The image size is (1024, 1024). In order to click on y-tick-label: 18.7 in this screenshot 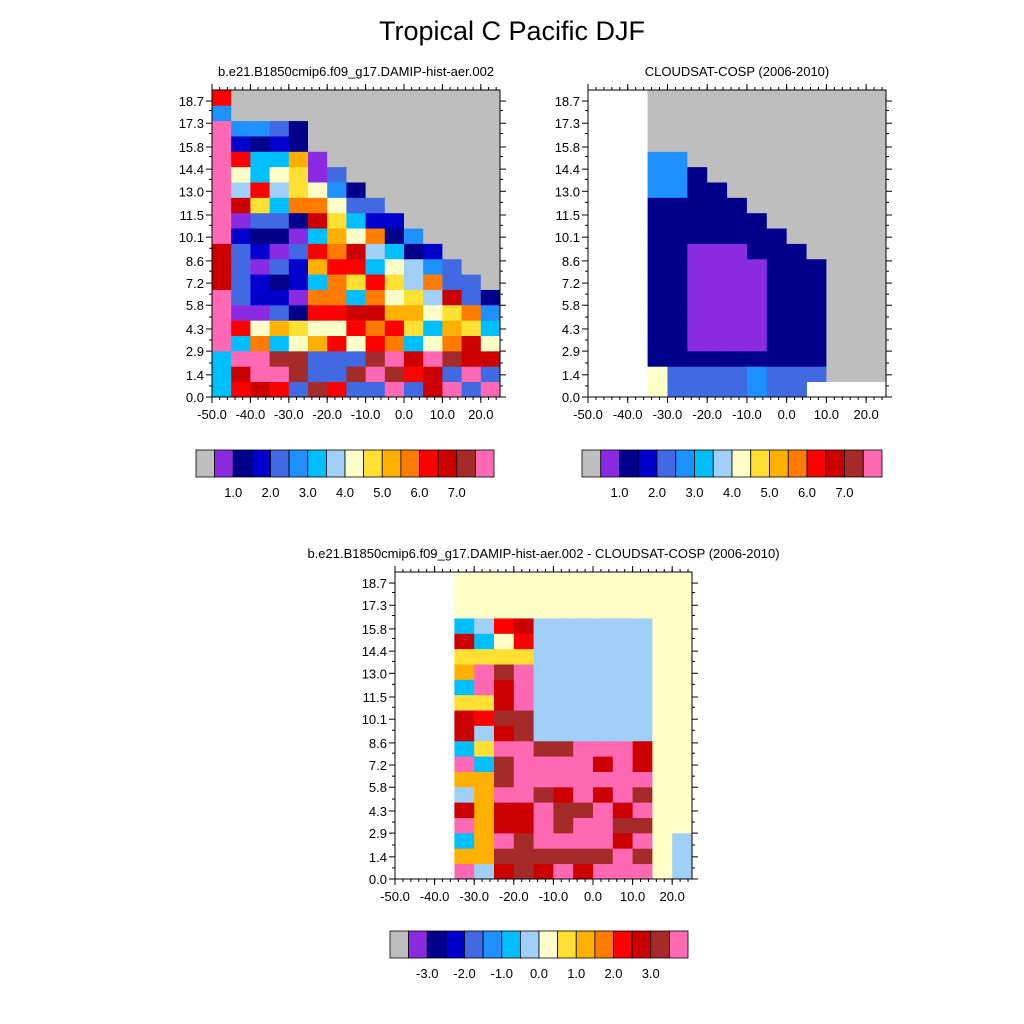, I will do `click(374, 583)`.